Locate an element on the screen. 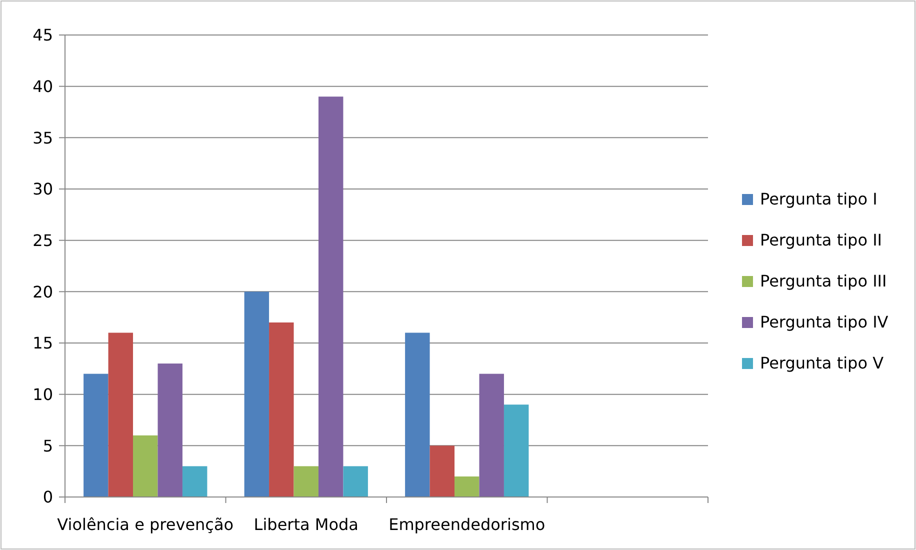  y-tick-label: 10 is located at coordinates (42, 394).